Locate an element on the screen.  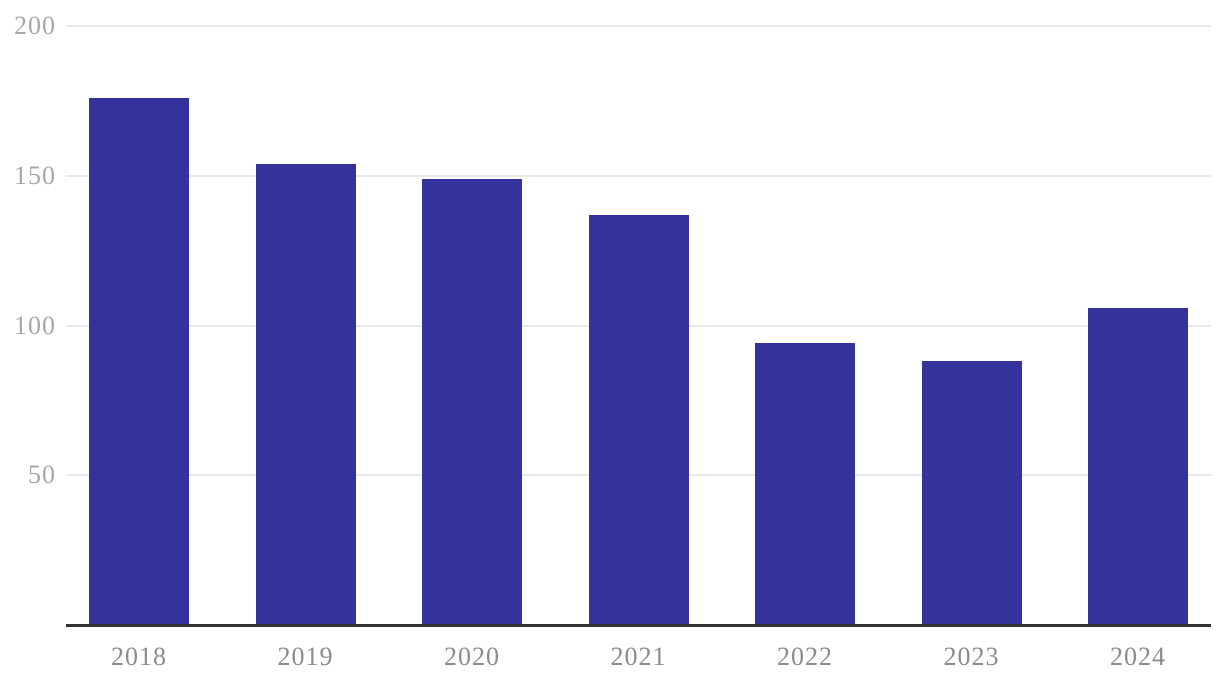
y-axis: 50 100 150 200 is located at coordinates (28, 319).